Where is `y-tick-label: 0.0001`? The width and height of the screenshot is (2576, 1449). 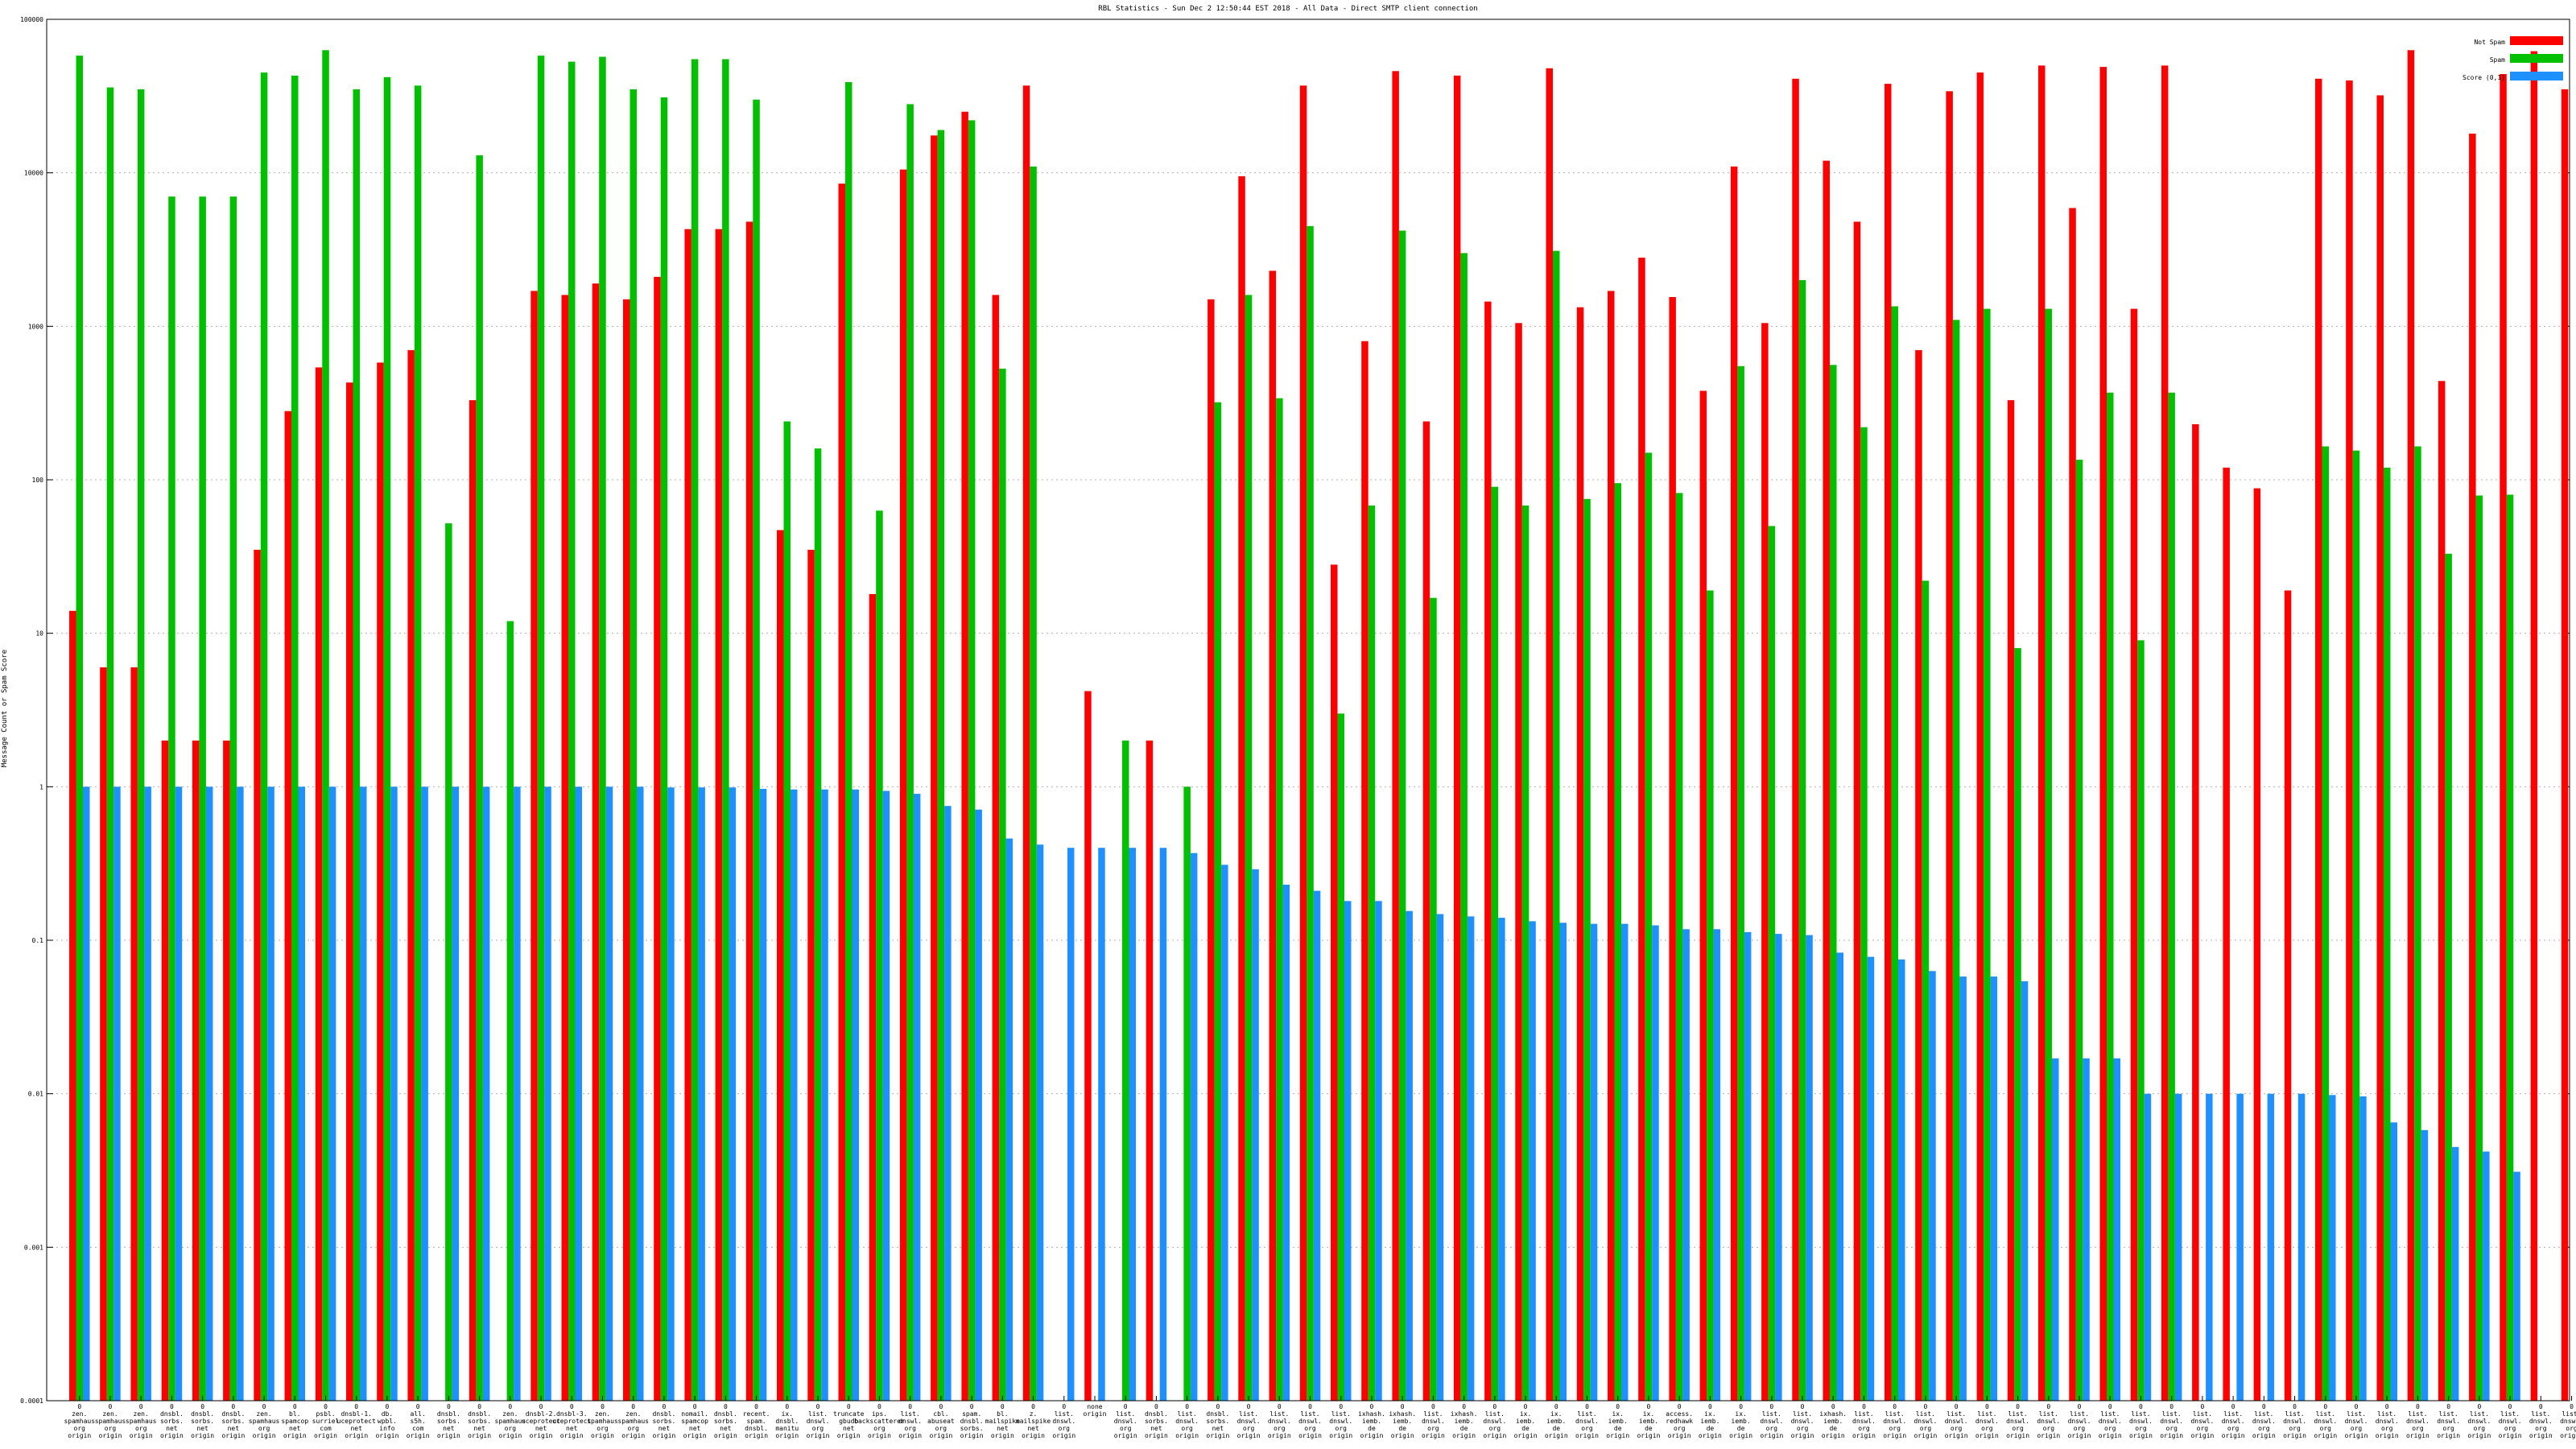 y-tick-label: 0.0001 is located at coordinates (31, 1401).